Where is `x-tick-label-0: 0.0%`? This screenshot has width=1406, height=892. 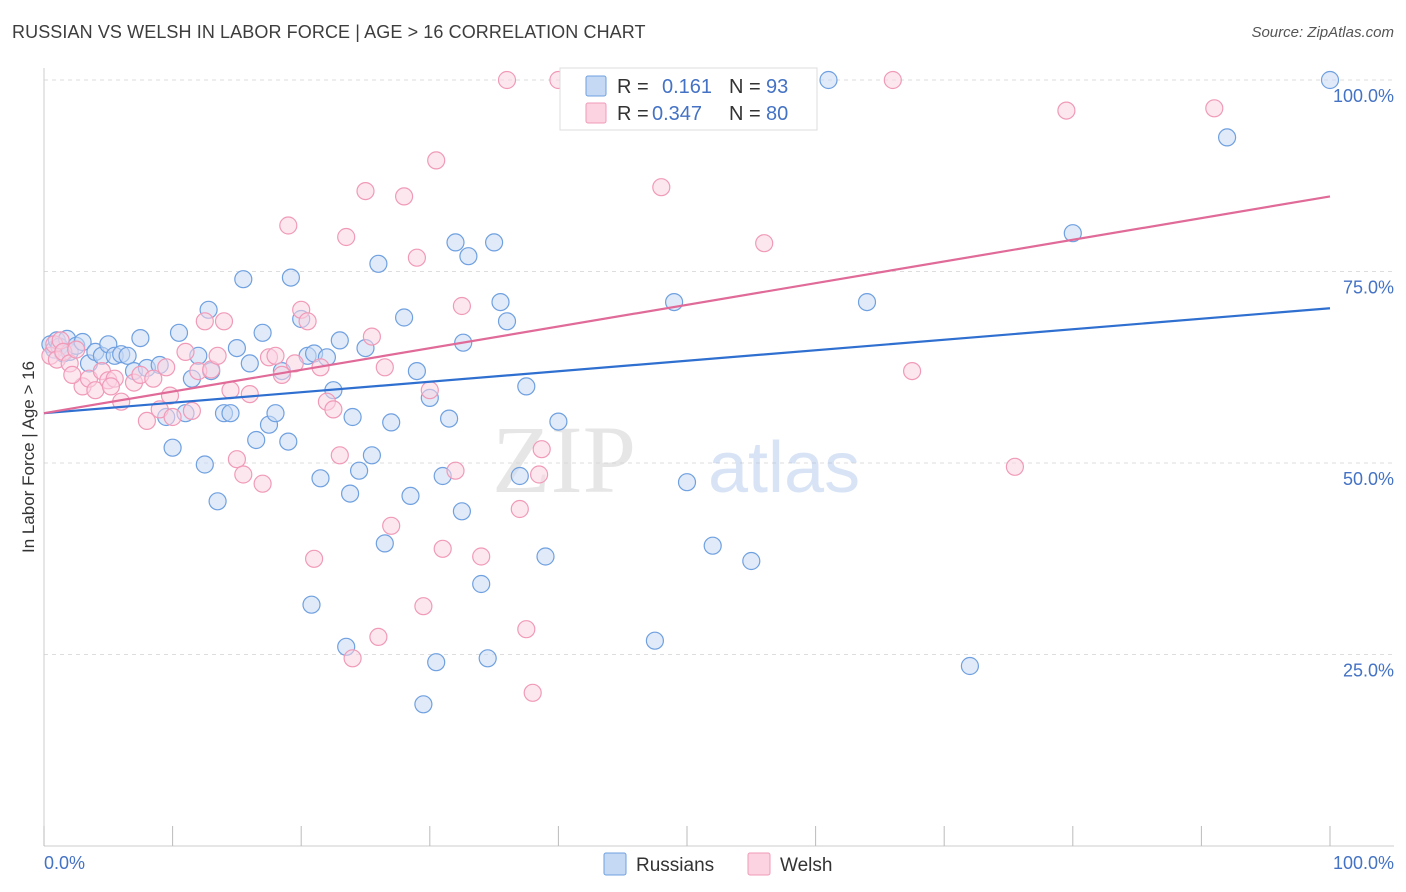
x-tick-label-0: 0.0% is located at coordinates (64, 863).